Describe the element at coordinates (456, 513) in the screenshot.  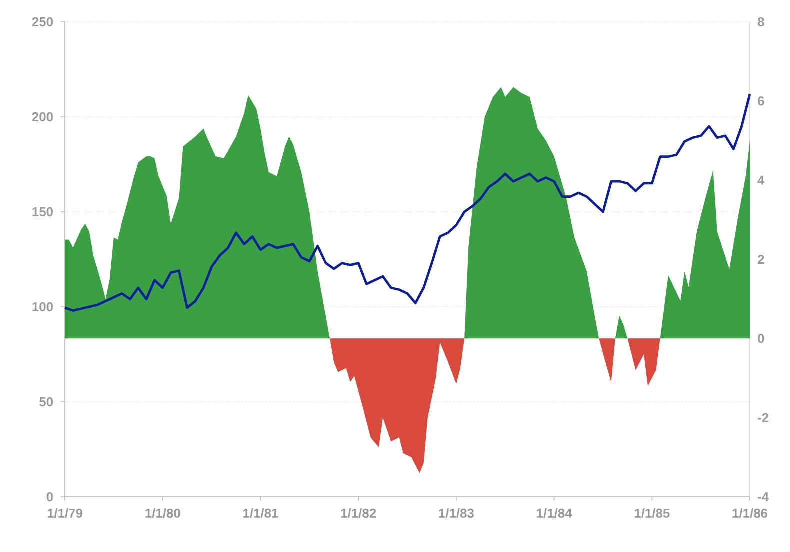
I see `x-tick-label: 1/1/83` at that location.